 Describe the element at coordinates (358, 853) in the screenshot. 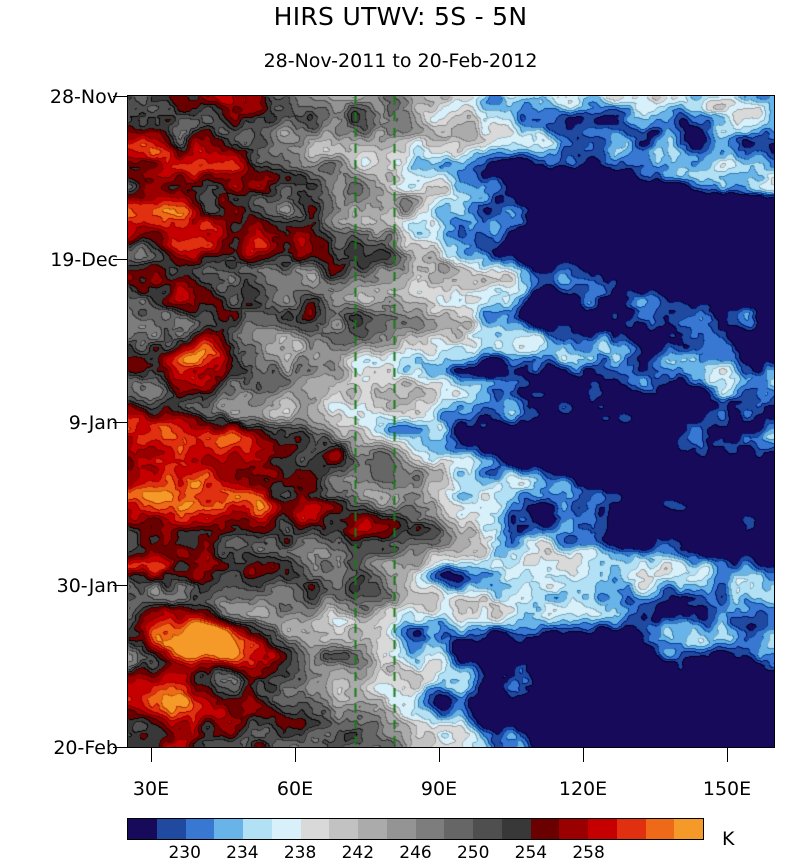

I see `colorbar-label-3: 242` at that location.